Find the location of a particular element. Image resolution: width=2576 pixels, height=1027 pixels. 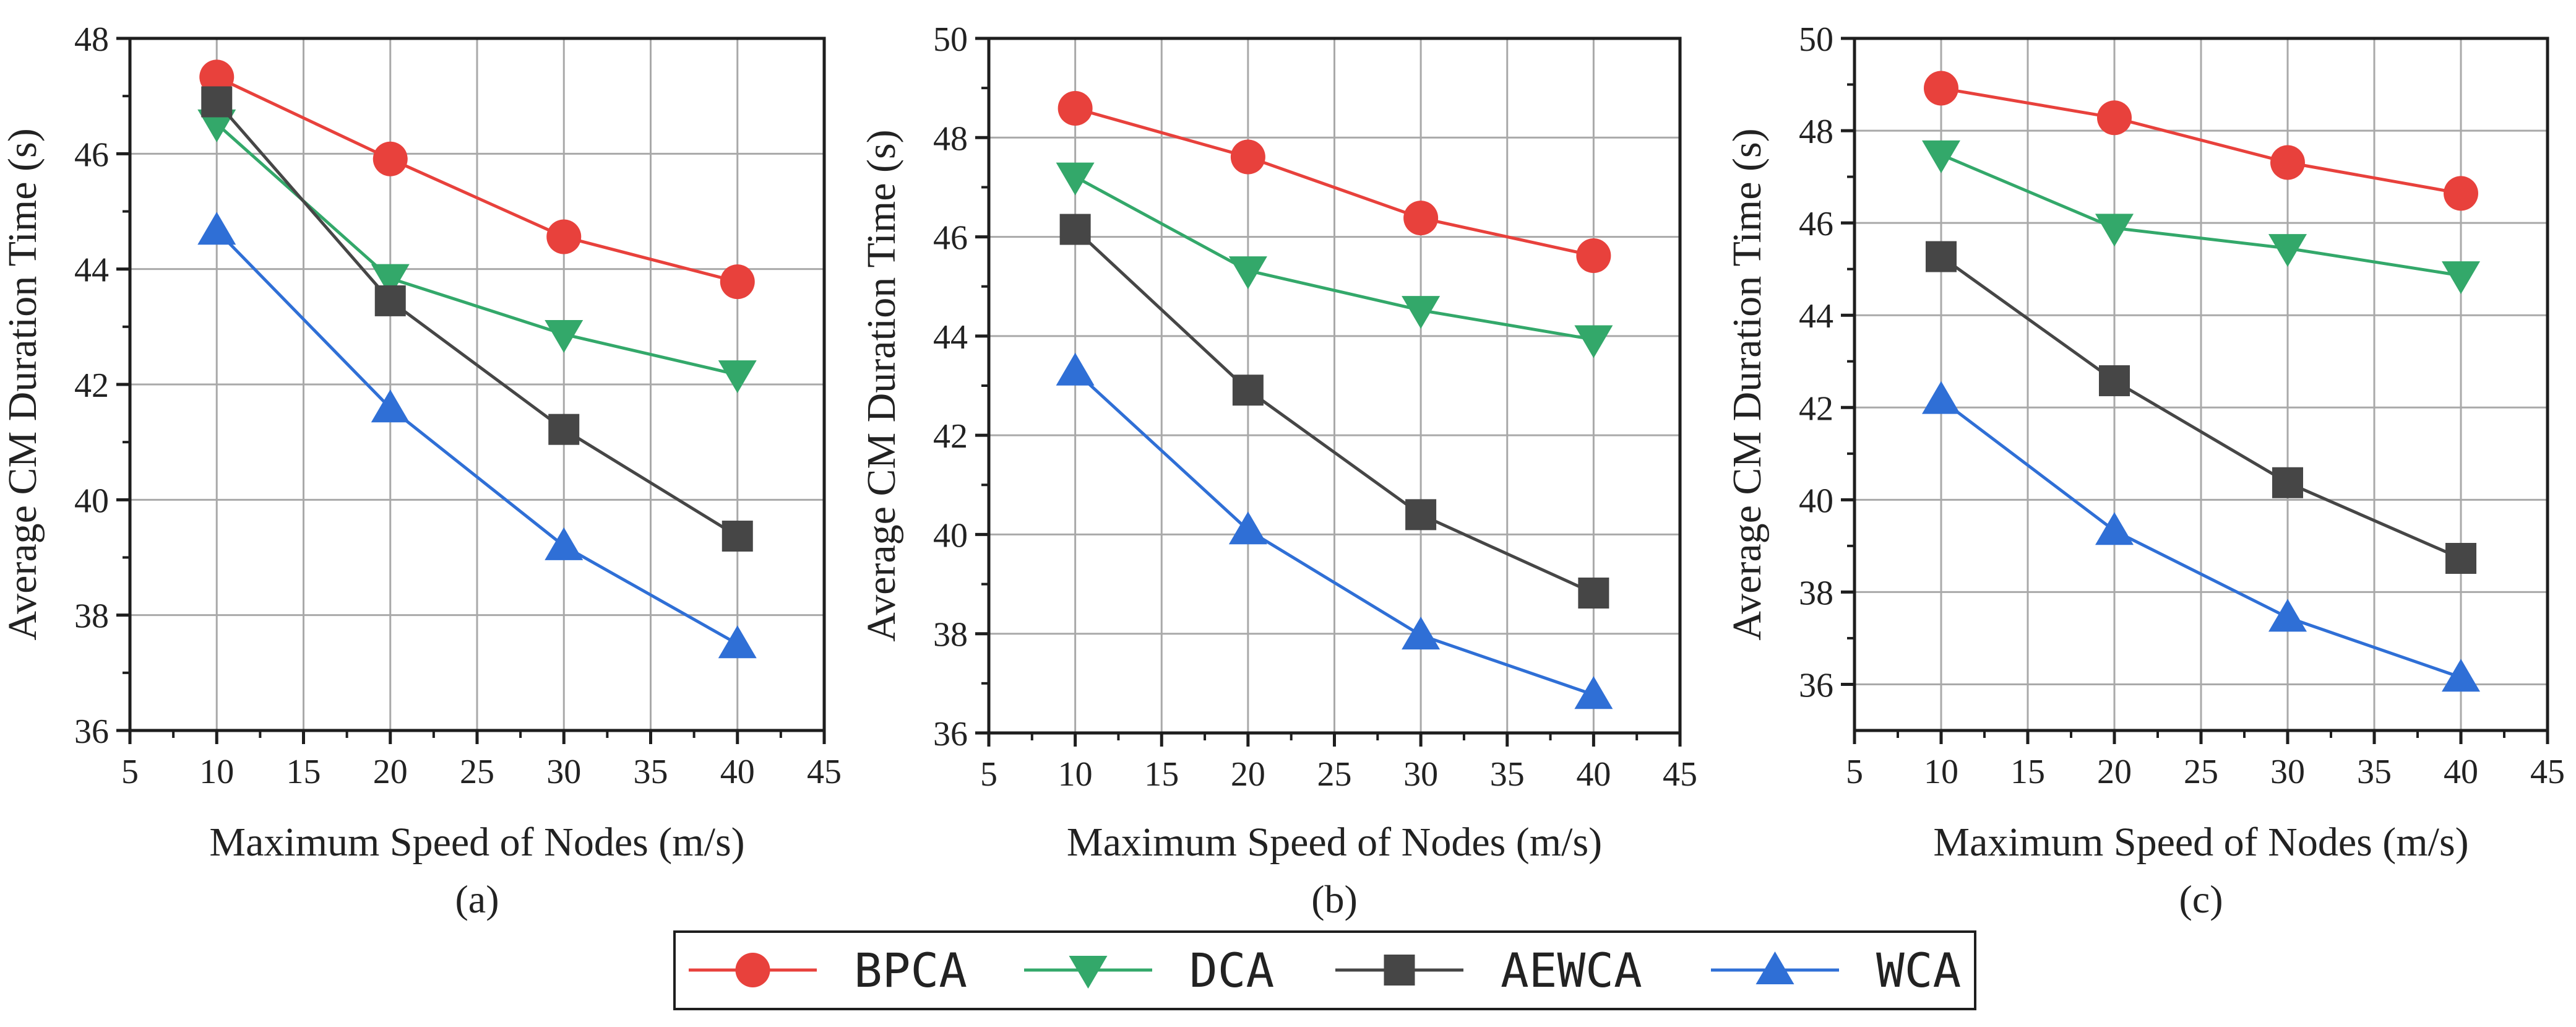

legend: BPCA DCA AEWCA WCA is located at coordinates (1324, 970).